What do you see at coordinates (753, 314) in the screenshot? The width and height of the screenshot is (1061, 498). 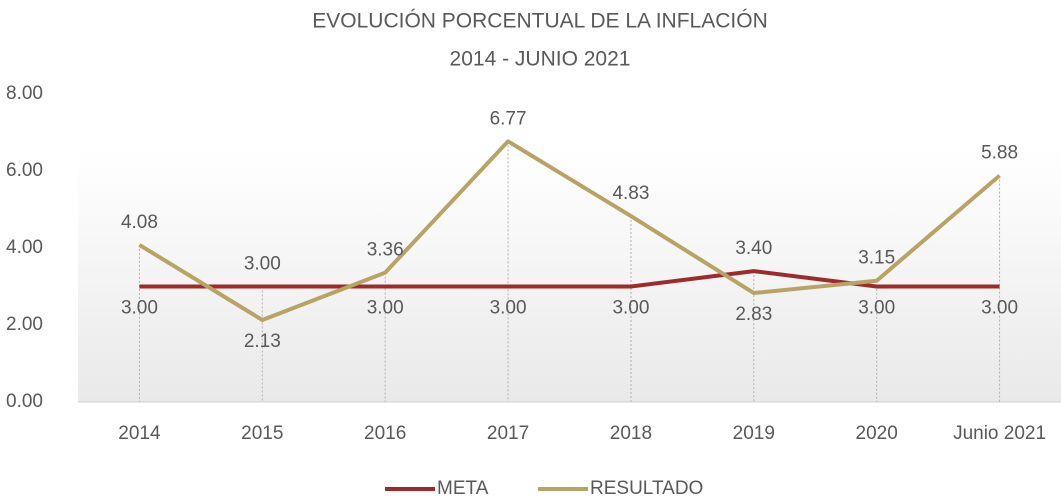 I see `data-label: 2.83` at bounding box center [753, 314].